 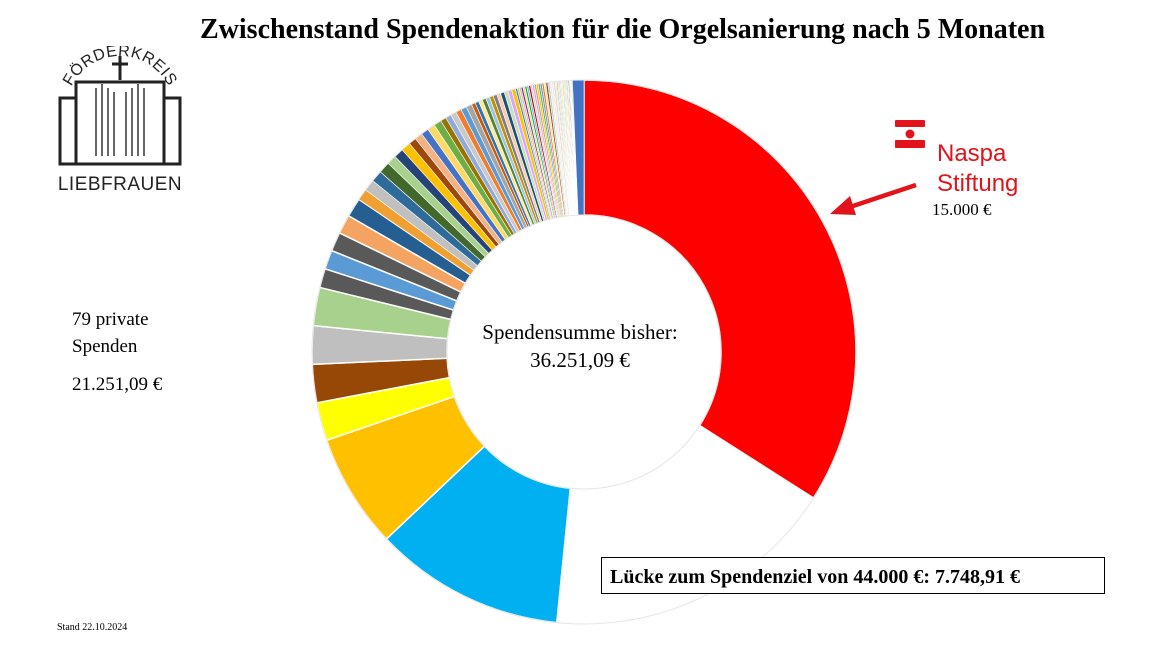 What do you see at coordinates (117, 384) in the screenshot?
I see `private-donations-amount: 21.251,09 €` at bounding box center [117, 384].